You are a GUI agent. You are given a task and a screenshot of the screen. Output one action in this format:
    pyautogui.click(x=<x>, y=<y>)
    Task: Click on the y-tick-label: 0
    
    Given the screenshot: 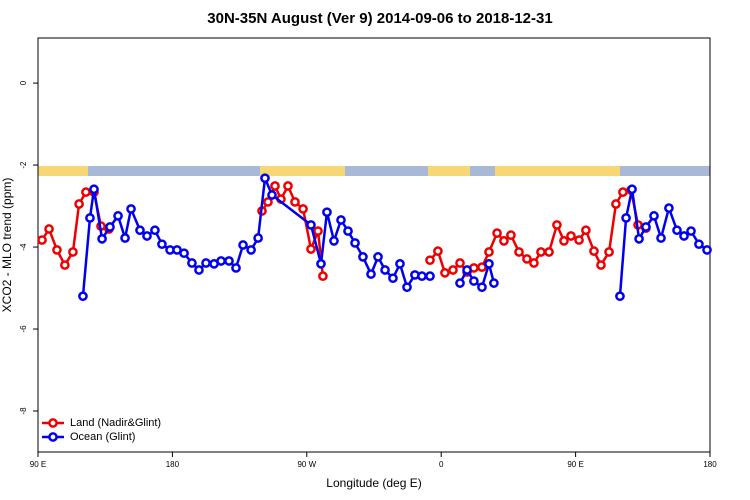 What is the action you would take?
    pyautogui.click(x=23, y=82)
    